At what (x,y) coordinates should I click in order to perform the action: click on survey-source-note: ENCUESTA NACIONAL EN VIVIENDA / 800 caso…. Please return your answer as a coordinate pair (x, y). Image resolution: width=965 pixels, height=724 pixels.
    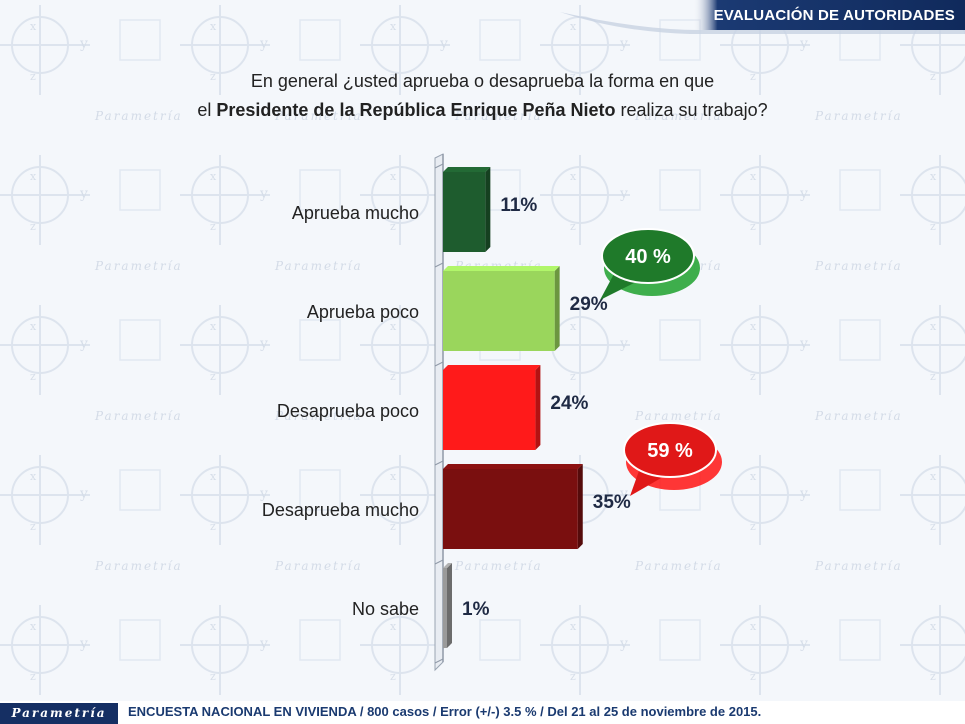
    Looking at the image, I should click on (445, 711).